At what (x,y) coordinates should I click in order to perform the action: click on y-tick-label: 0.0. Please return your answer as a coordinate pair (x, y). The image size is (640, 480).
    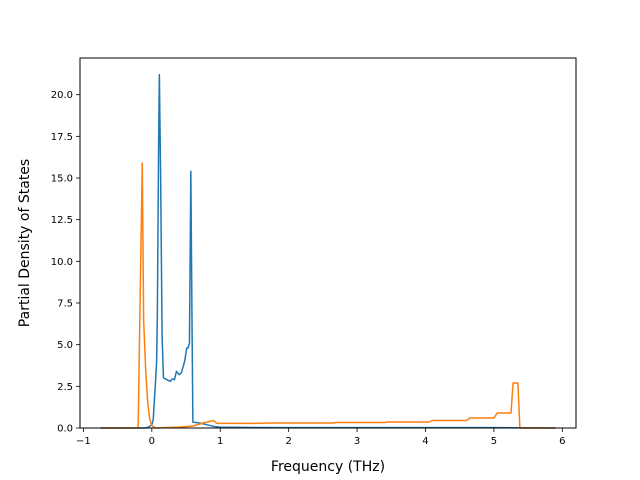
    Looking at the image, I should click on (65, 429).